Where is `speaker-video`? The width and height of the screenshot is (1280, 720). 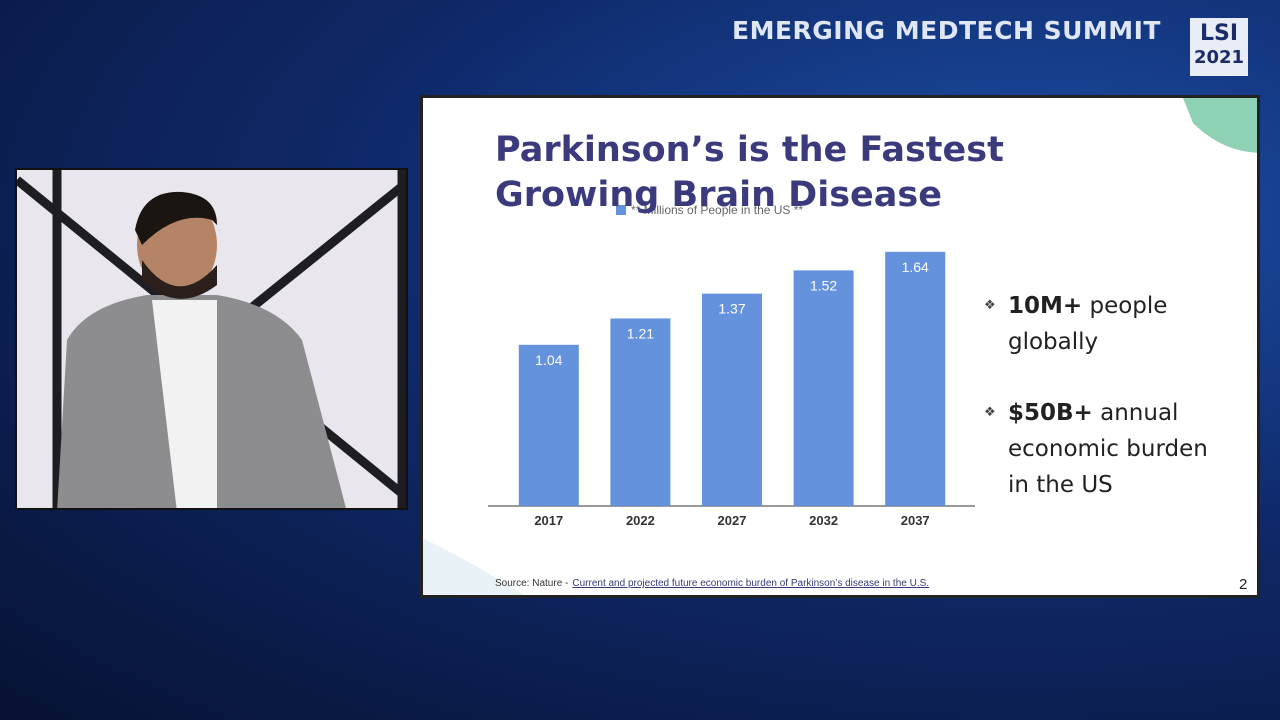 speaker-video is located at coordinates (211, 339).